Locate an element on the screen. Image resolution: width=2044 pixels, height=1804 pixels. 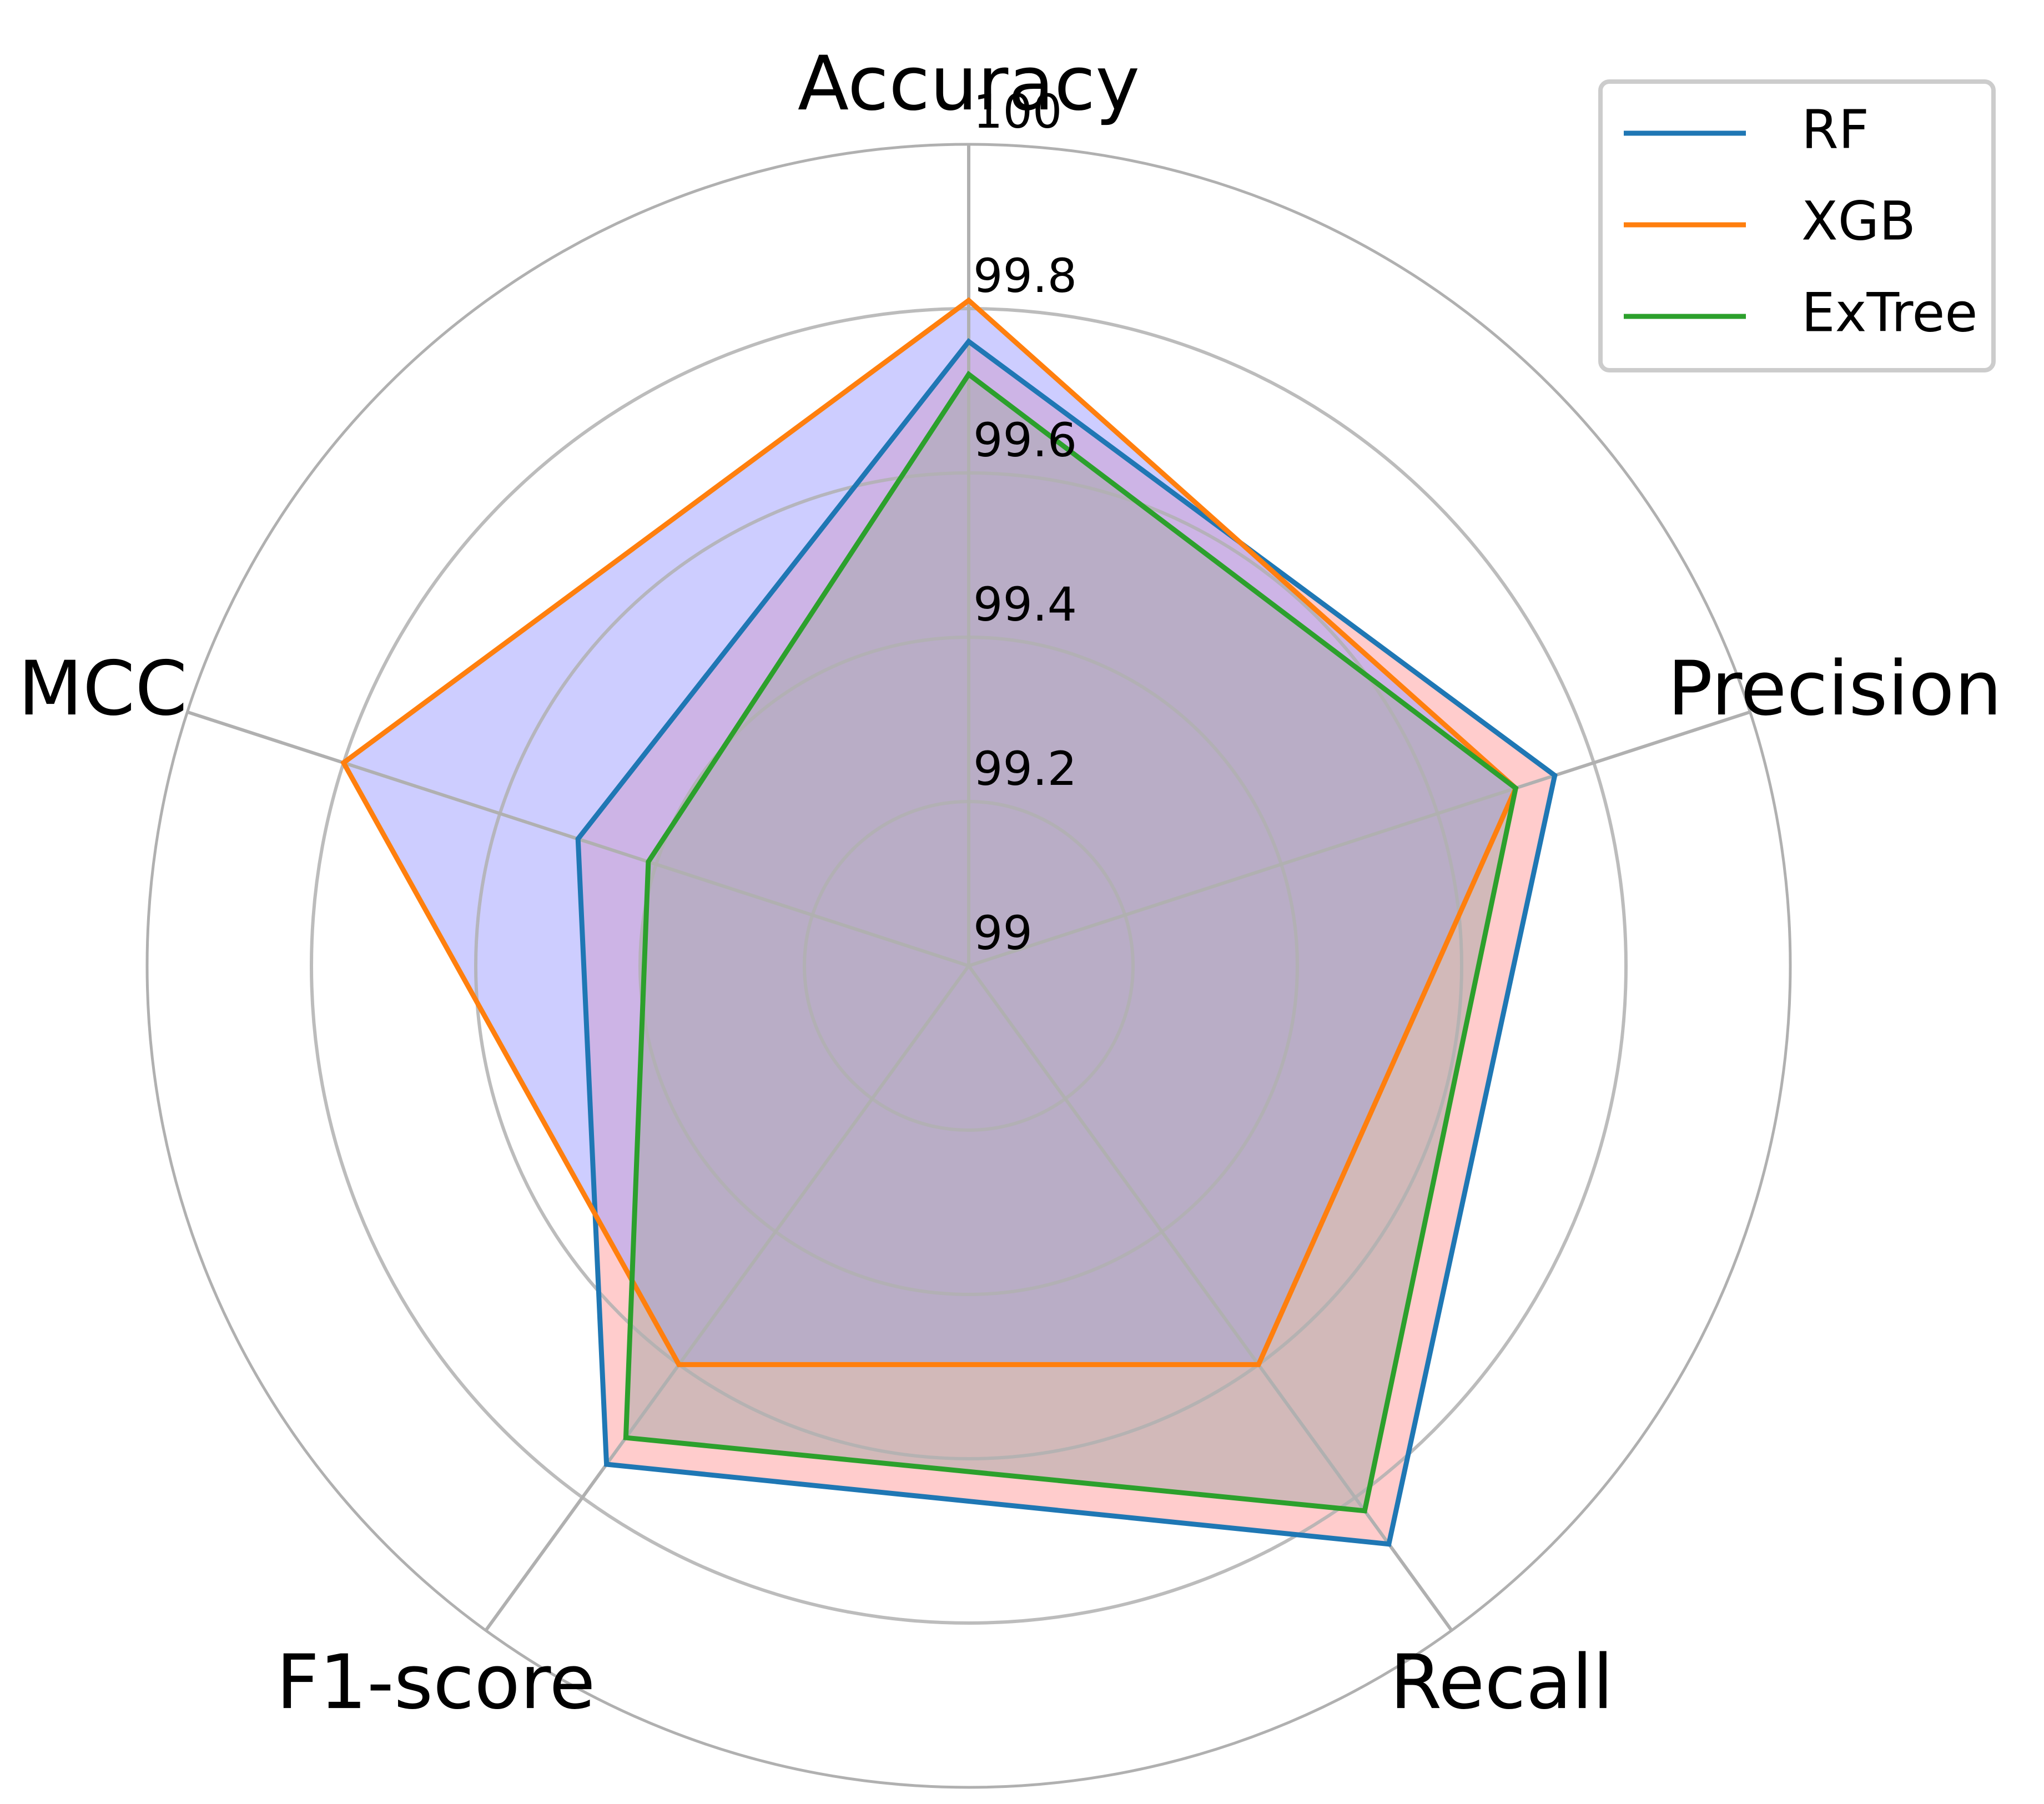
axis-label-recall: Recall is located at coordinates (1502, 1682).